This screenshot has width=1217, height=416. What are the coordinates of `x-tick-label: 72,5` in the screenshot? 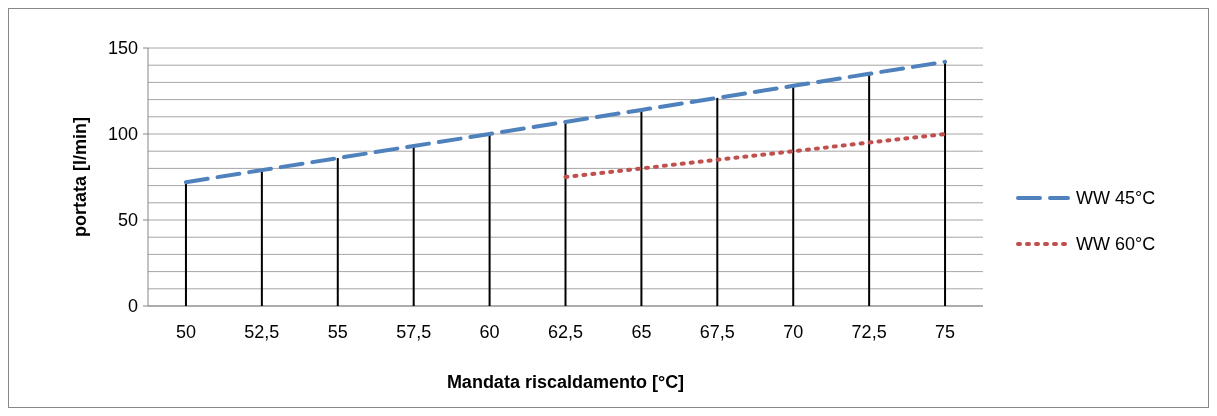 It's located at (869, 332).